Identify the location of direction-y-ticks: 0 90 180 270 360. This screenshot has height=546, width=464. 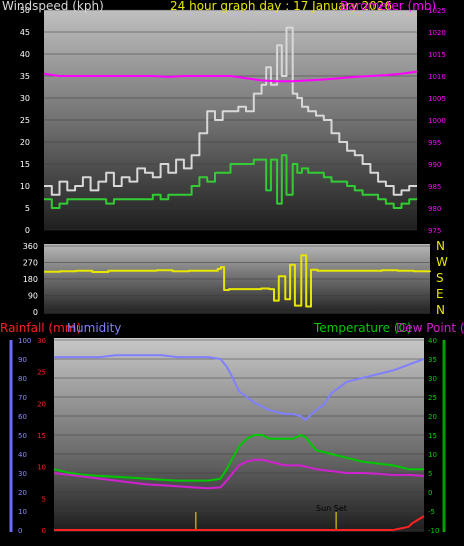
(30, 279).